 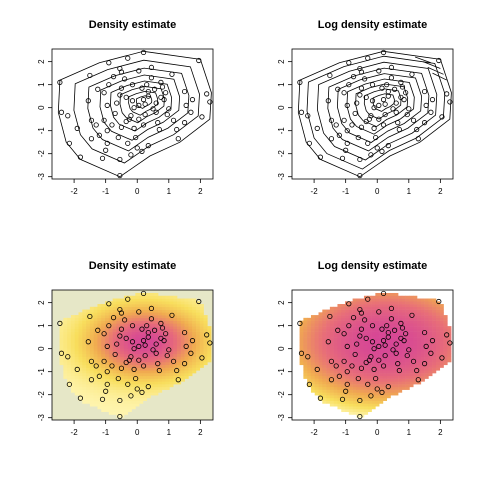 What do you see at coordinates (281, 177) in the screenshot?
I see `y-tick-label: -3` at bounding box center [281, 177].